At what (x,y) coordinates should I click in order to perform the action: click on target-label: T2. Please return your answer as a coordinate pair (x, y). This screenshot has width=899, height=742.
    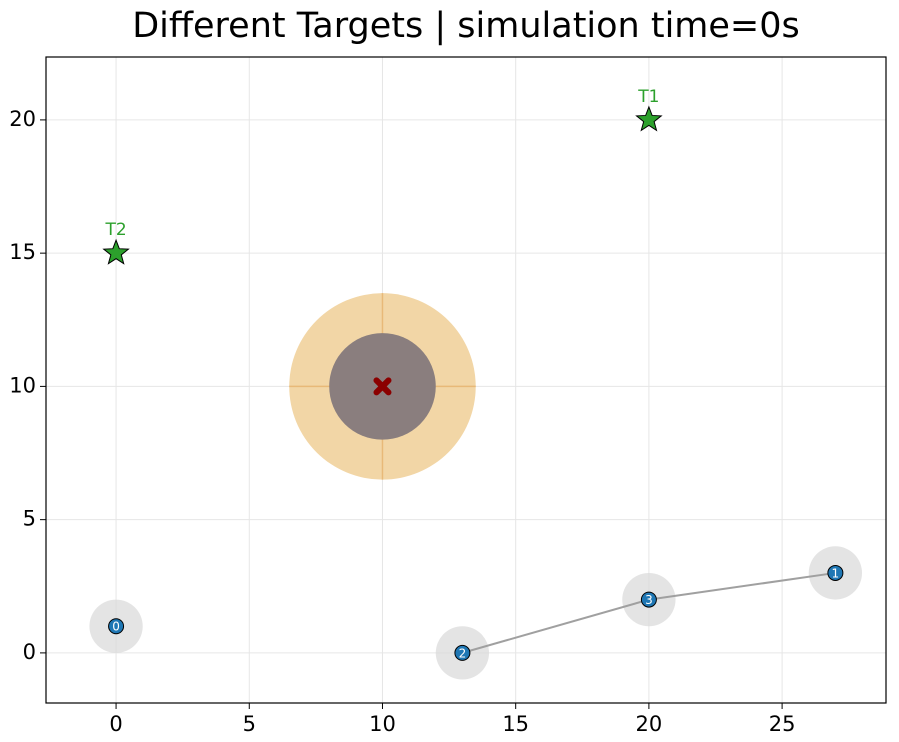
    Looking at the image, I should click on (115, 230).